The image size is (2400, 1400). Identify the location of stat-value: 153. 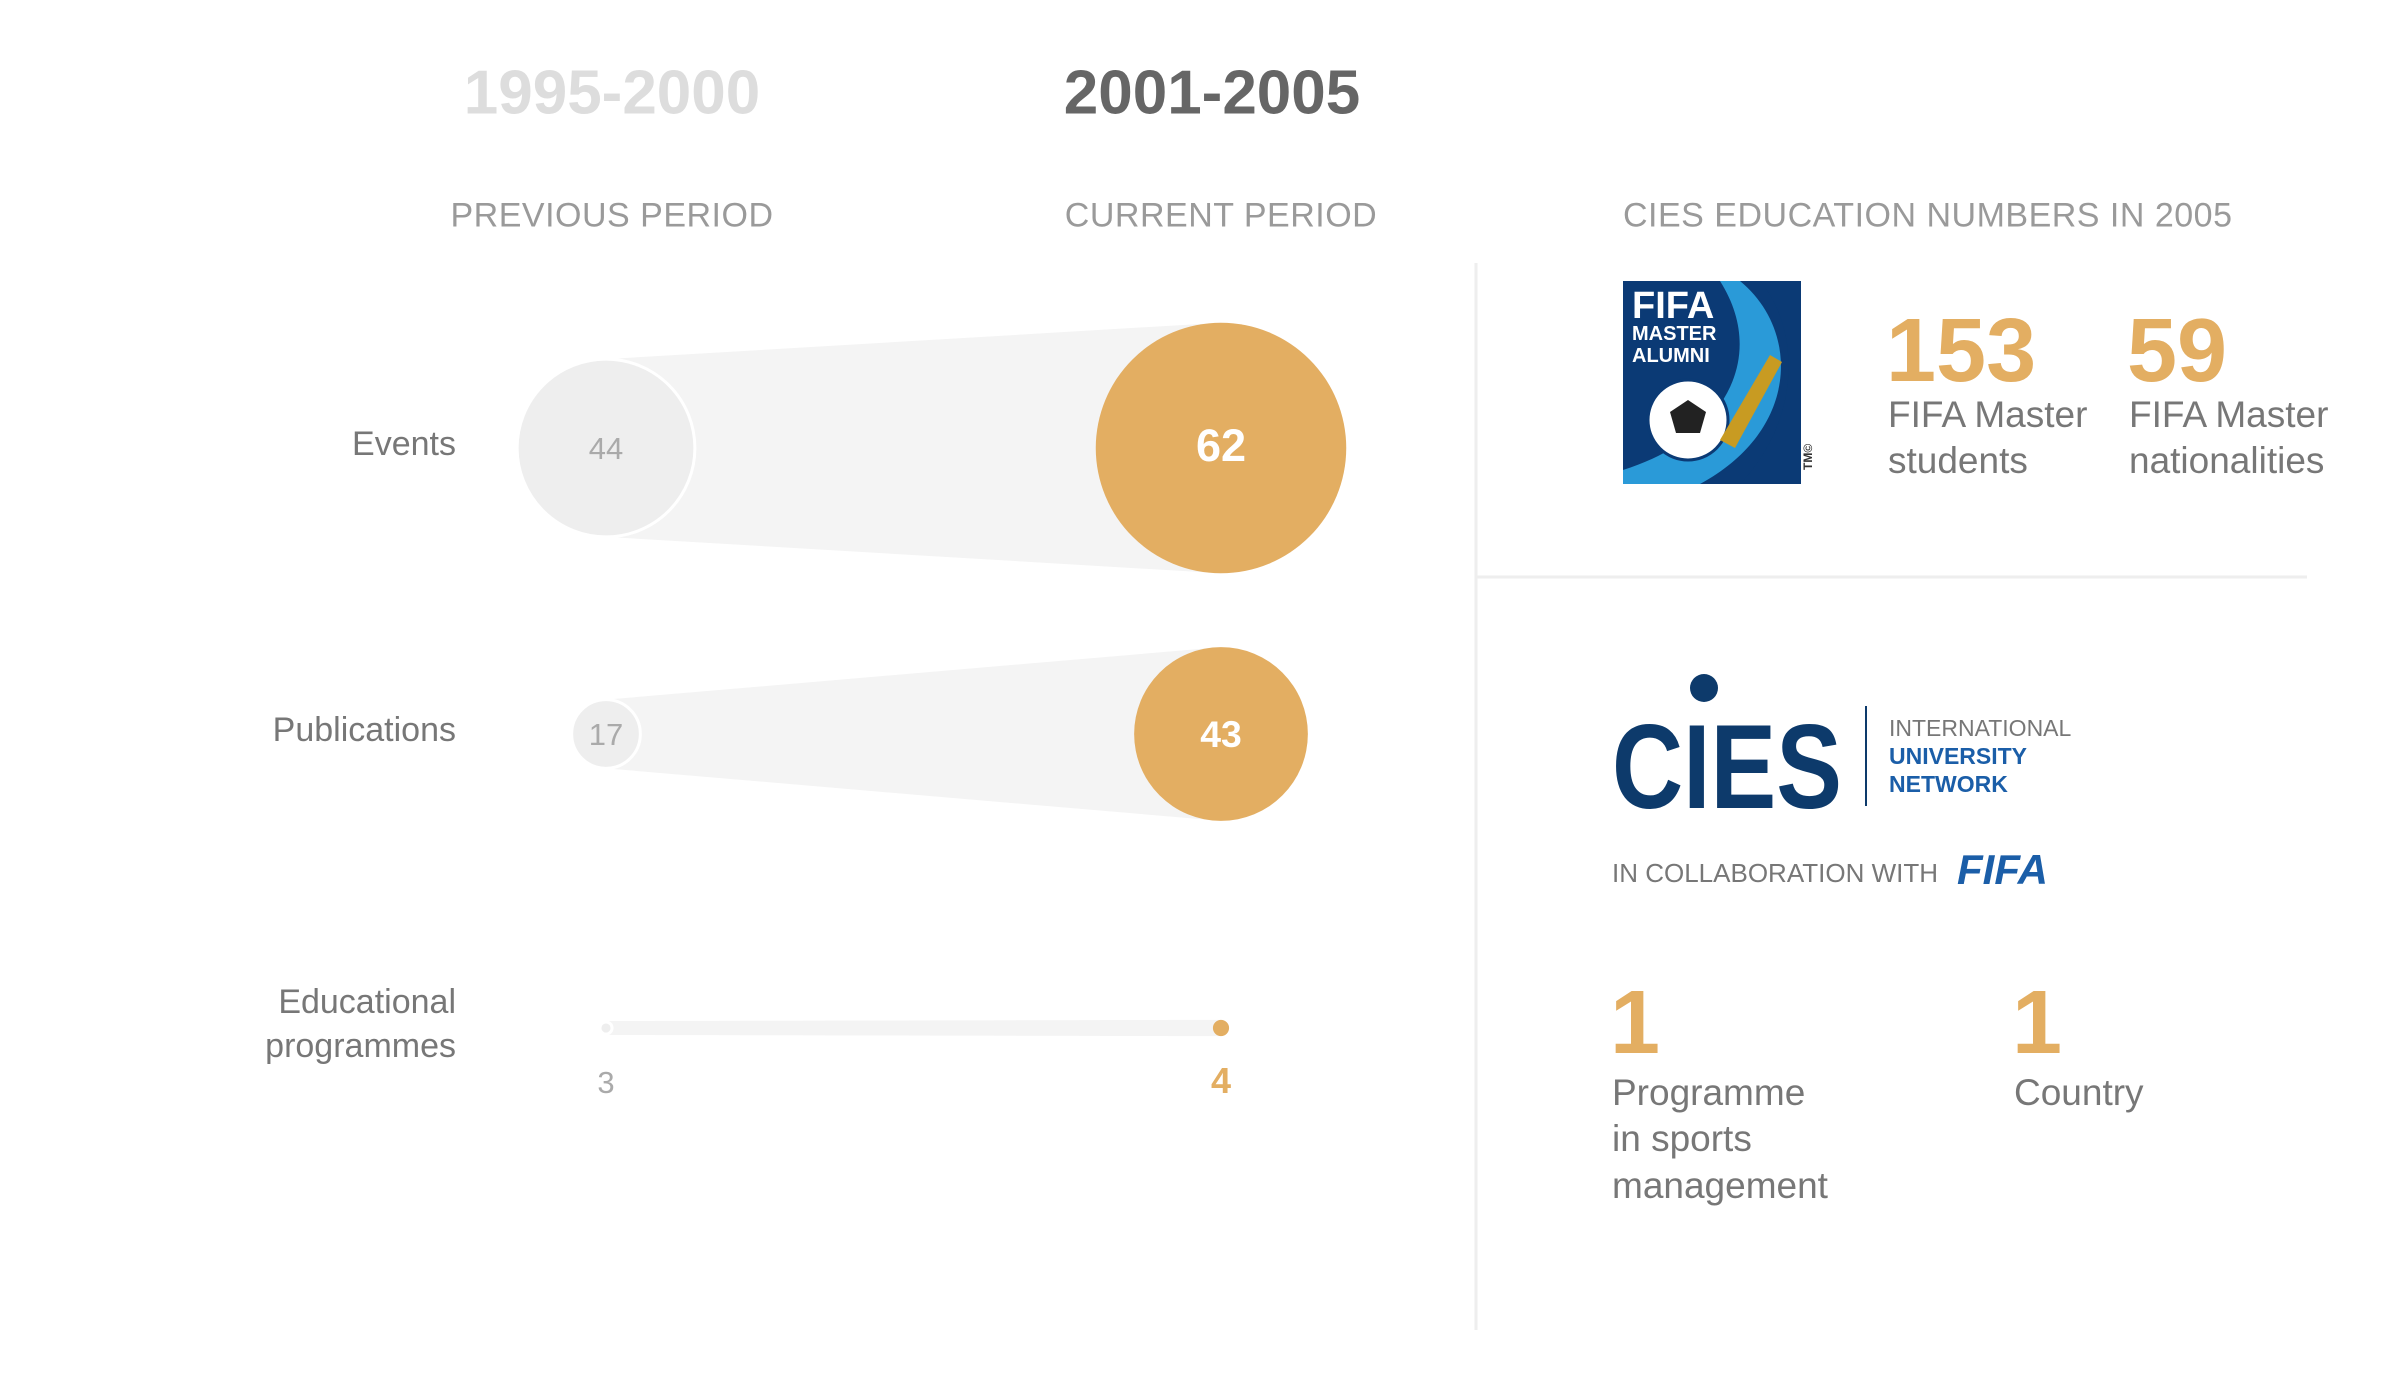
(1961, 351).